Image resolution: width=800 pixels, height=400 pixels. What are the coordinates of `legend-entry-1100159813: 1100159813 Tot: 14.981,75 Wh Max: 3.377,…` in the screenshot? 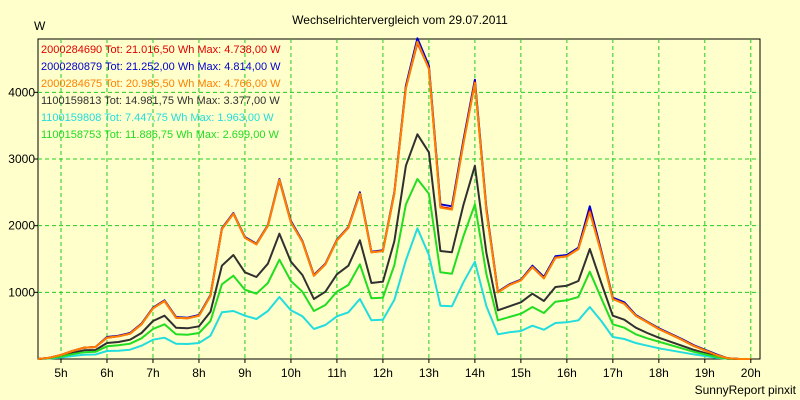 It's located at (160, 101).